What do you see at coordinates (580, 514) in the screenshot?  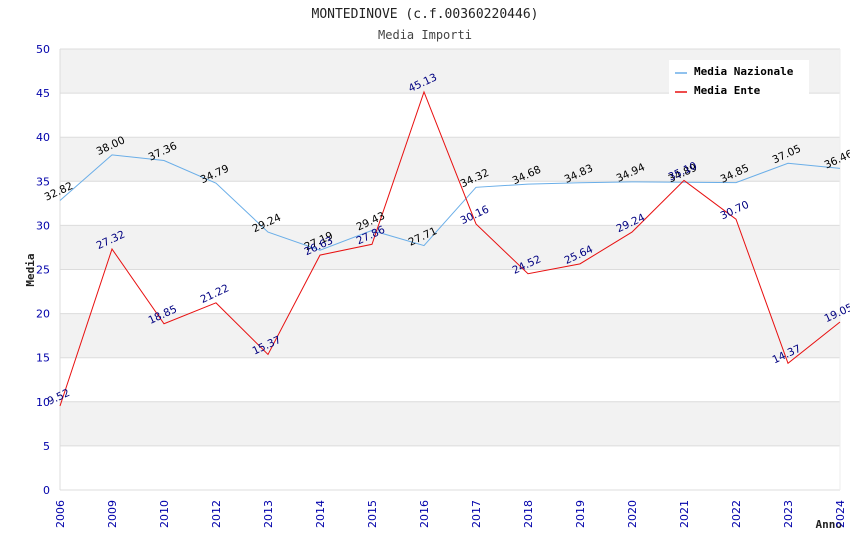 I see `x-tick-label: 2019` at bounding box center [580, 514].